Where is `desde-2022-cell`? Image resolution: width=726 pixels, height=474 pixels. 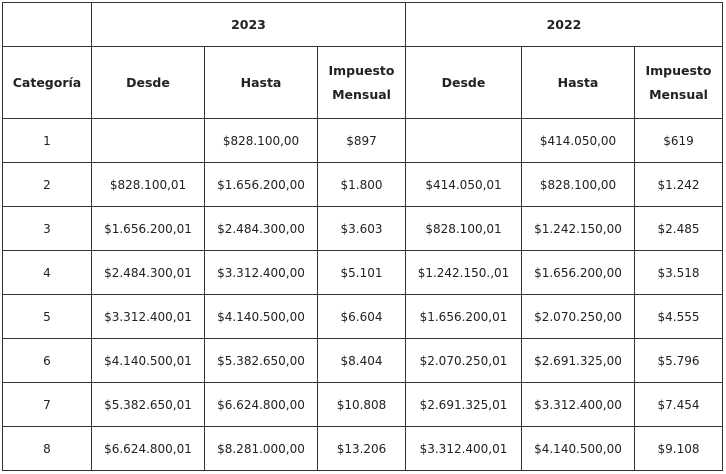
desde-2022-cell is located at coordinates (463, 140).